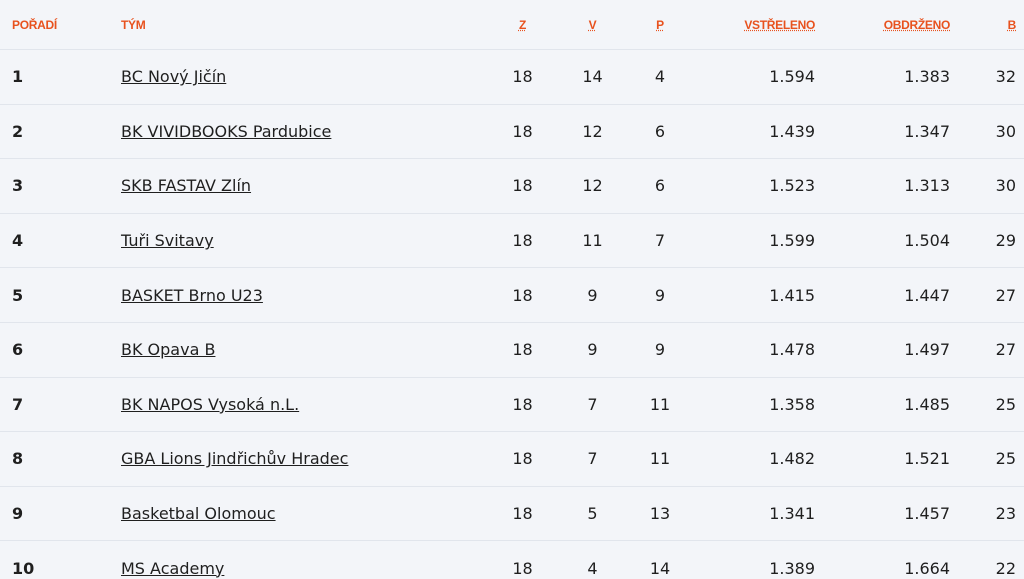 The width and height of the screenshot is (1024, 579). What do you see at coordinates (892, 514) in the screenshot?
I see `cell: 1.457` at bounding box center [892, 514].